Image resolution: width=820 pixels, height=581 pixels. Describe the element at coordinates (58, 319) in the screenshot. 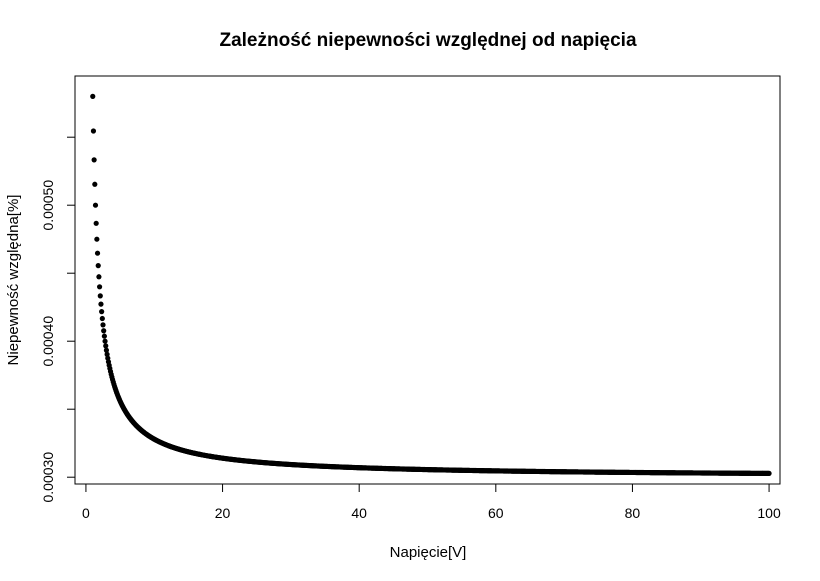

I see `y-axis: 0.00030 0.00040 0.00050` at that location.